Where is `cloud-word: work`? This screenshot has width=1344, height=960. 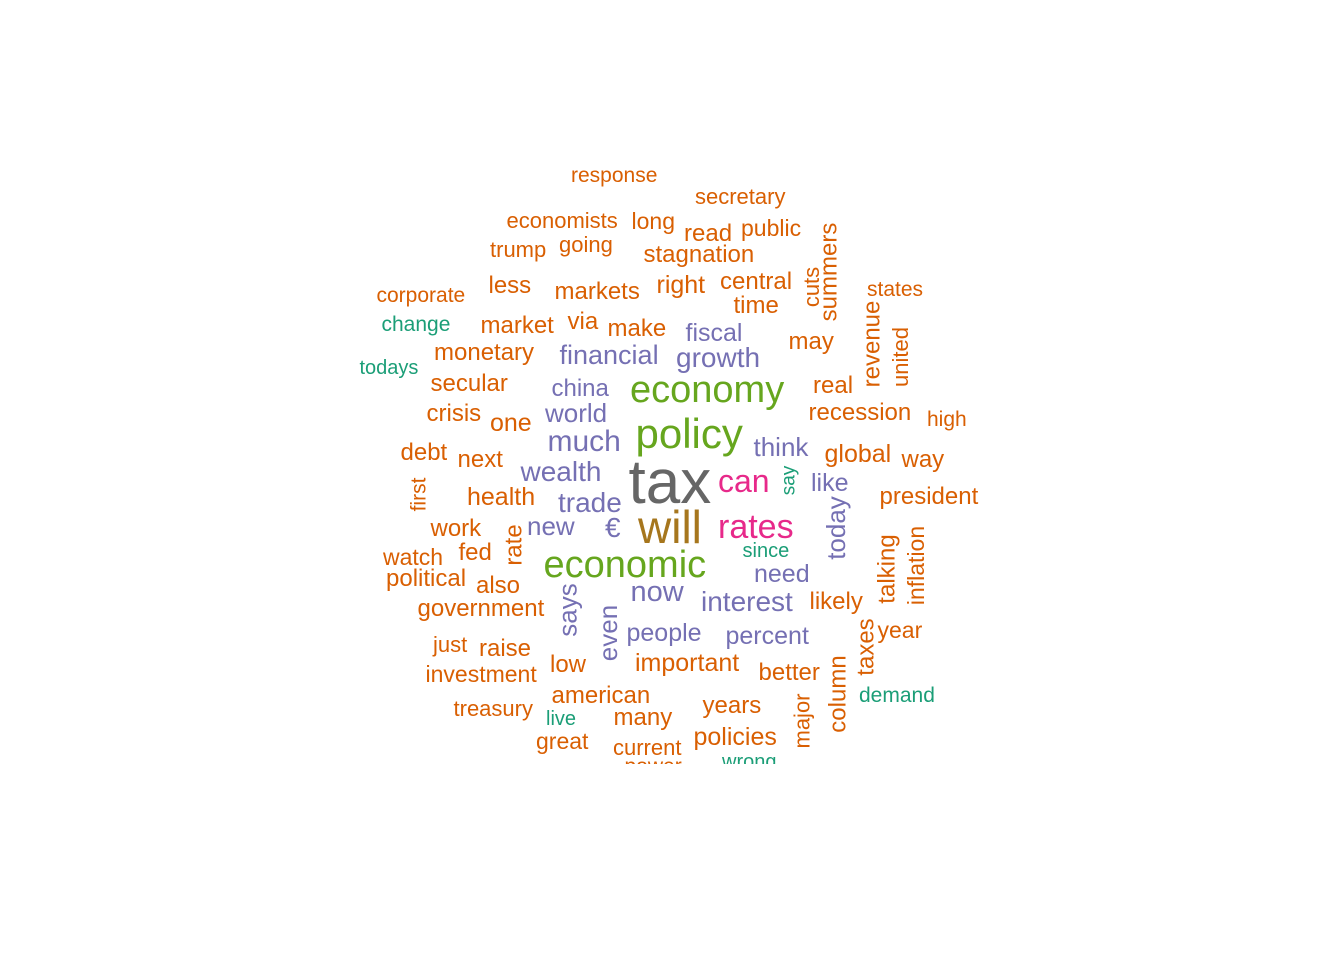
cloud-word: work is located at coordinates (456, 528).